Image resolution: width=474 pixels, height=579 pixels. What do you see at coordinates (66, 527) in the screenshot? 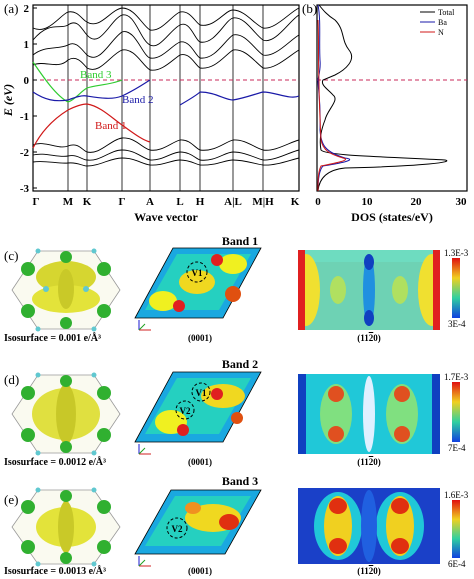
I see `isosurface-image-band3` at bounding box center [66, 527].